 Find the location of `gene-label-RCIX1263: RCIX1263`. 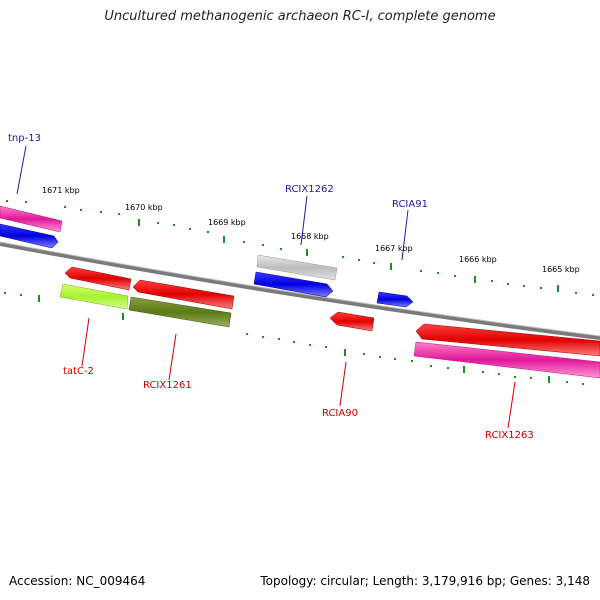

gene-label-RCIX1263: RCIX1263 is located at coordinates (509, 435).